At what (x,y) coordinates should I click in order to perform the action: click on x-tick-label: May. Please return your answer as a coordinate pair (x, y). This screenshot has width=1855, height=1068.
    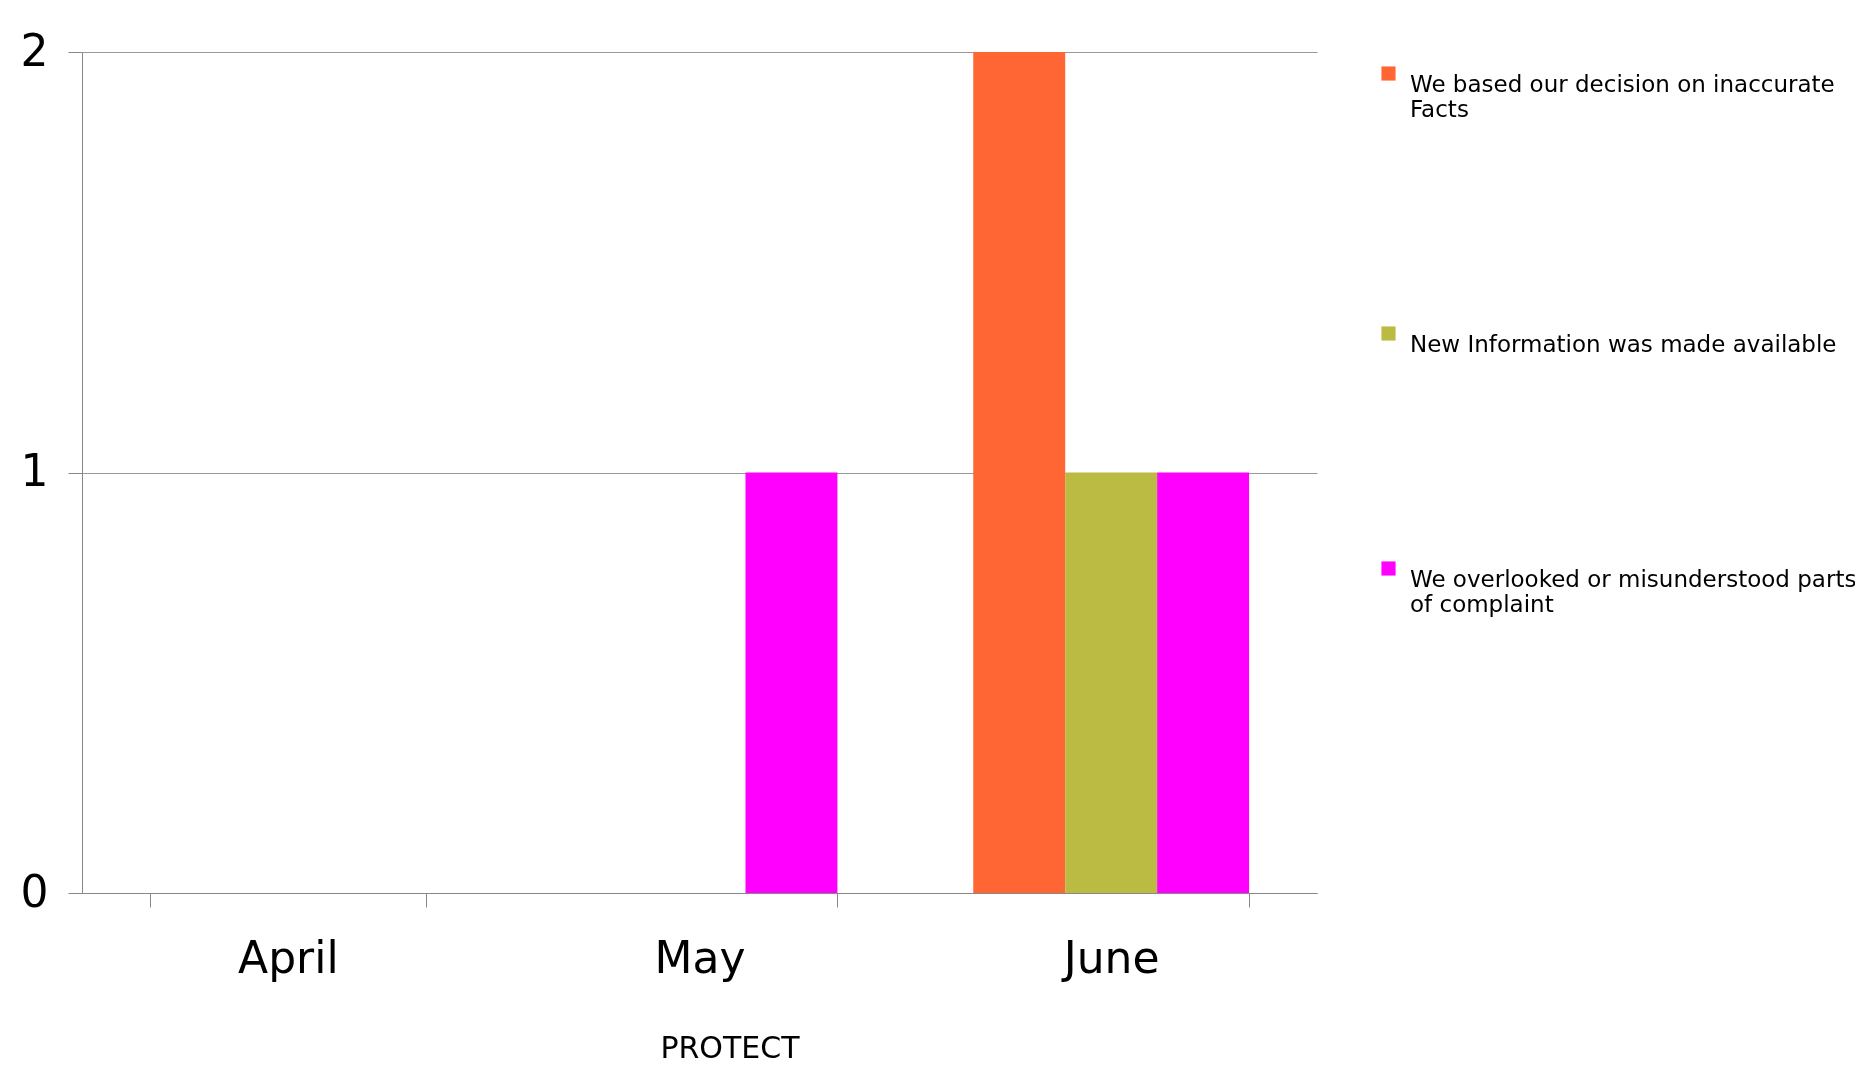
    Looking at the image, I should click on (700, 957).